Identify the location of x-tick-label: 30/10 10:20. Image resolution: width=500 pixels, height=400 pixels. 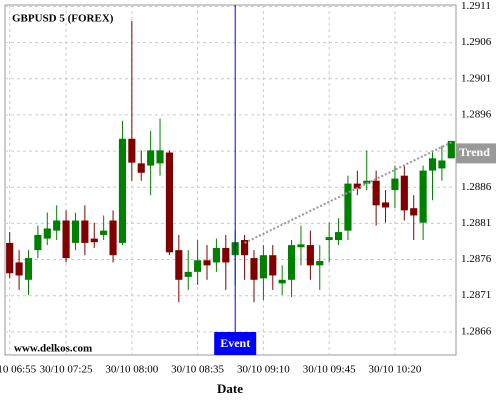
(394, 370).